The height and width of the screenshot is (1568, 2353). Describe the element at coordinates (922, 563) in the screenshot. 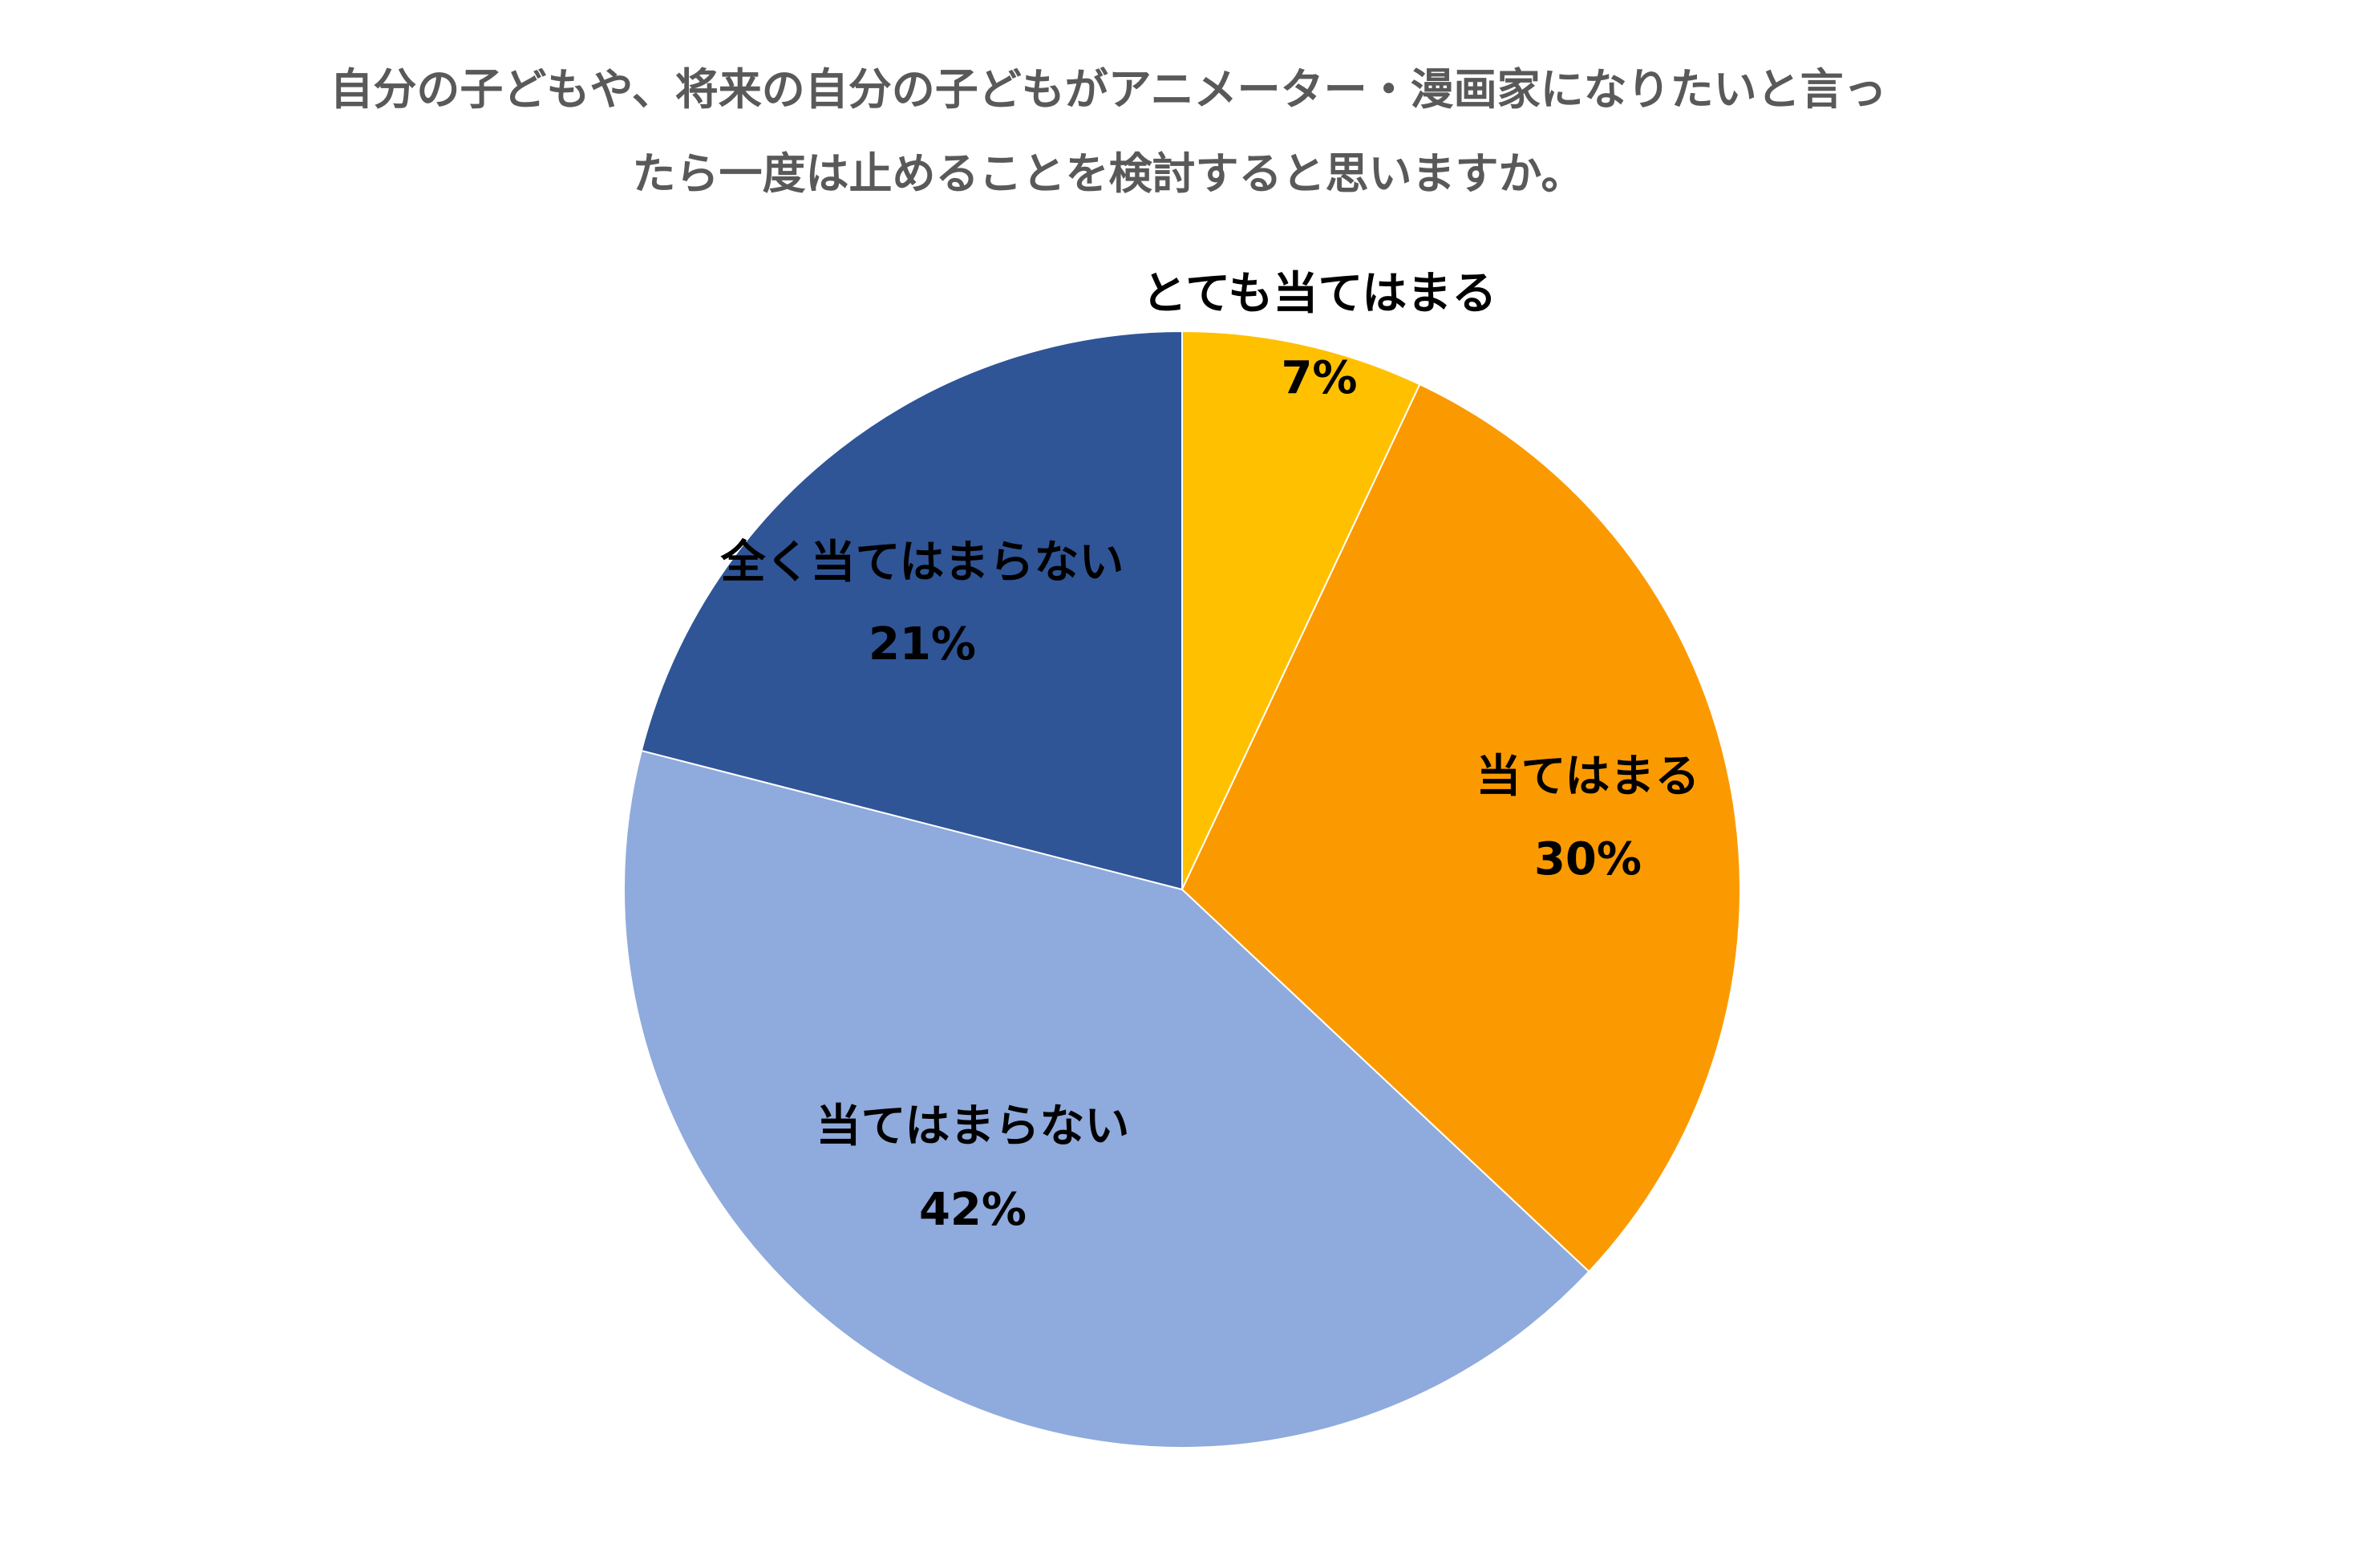

I see `slice-category-label: 全く当てはまらない` at that location.